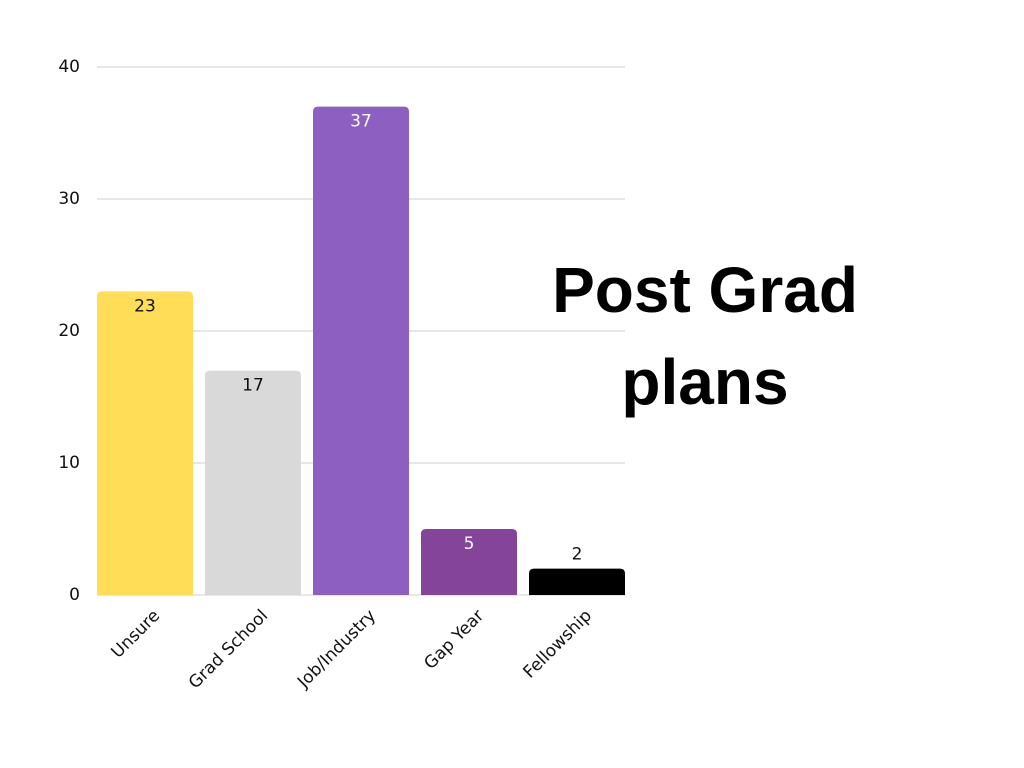 The image size is (1024, 768). Describe the element at coordinates (69, 463) in the screenshot. I see `y-tick-label: 10` at that location.